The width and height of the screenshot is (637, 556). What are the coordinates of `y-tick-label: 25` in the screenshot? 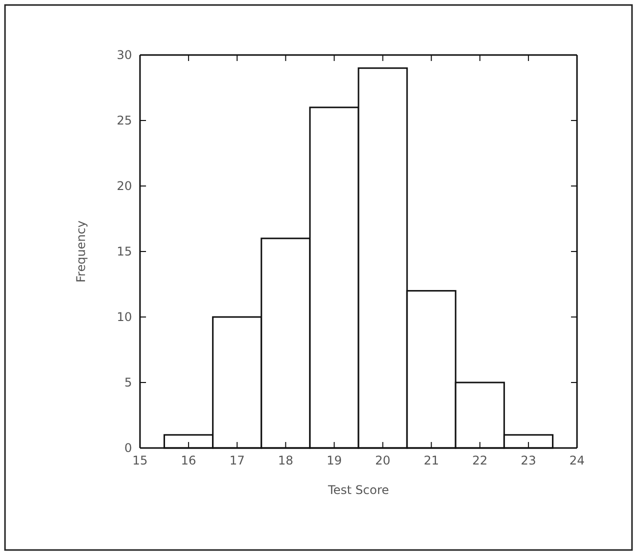 It's located at (124, 120).